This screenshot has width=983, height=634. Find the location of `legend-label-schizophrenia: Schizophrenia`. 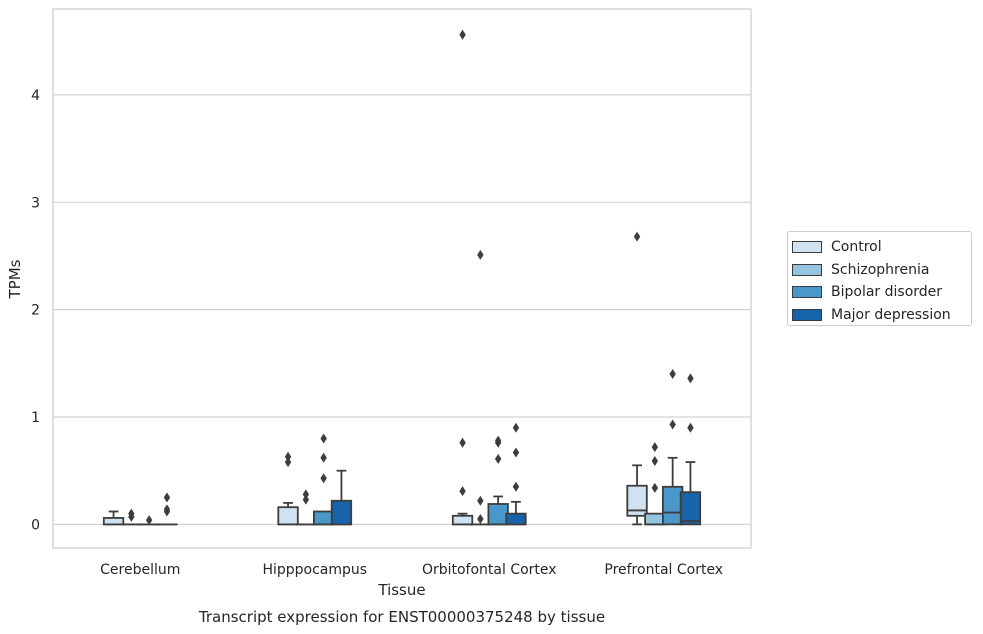

legend-label-schizophrenia: Schizophrenia is located at coordinates (880, 269).